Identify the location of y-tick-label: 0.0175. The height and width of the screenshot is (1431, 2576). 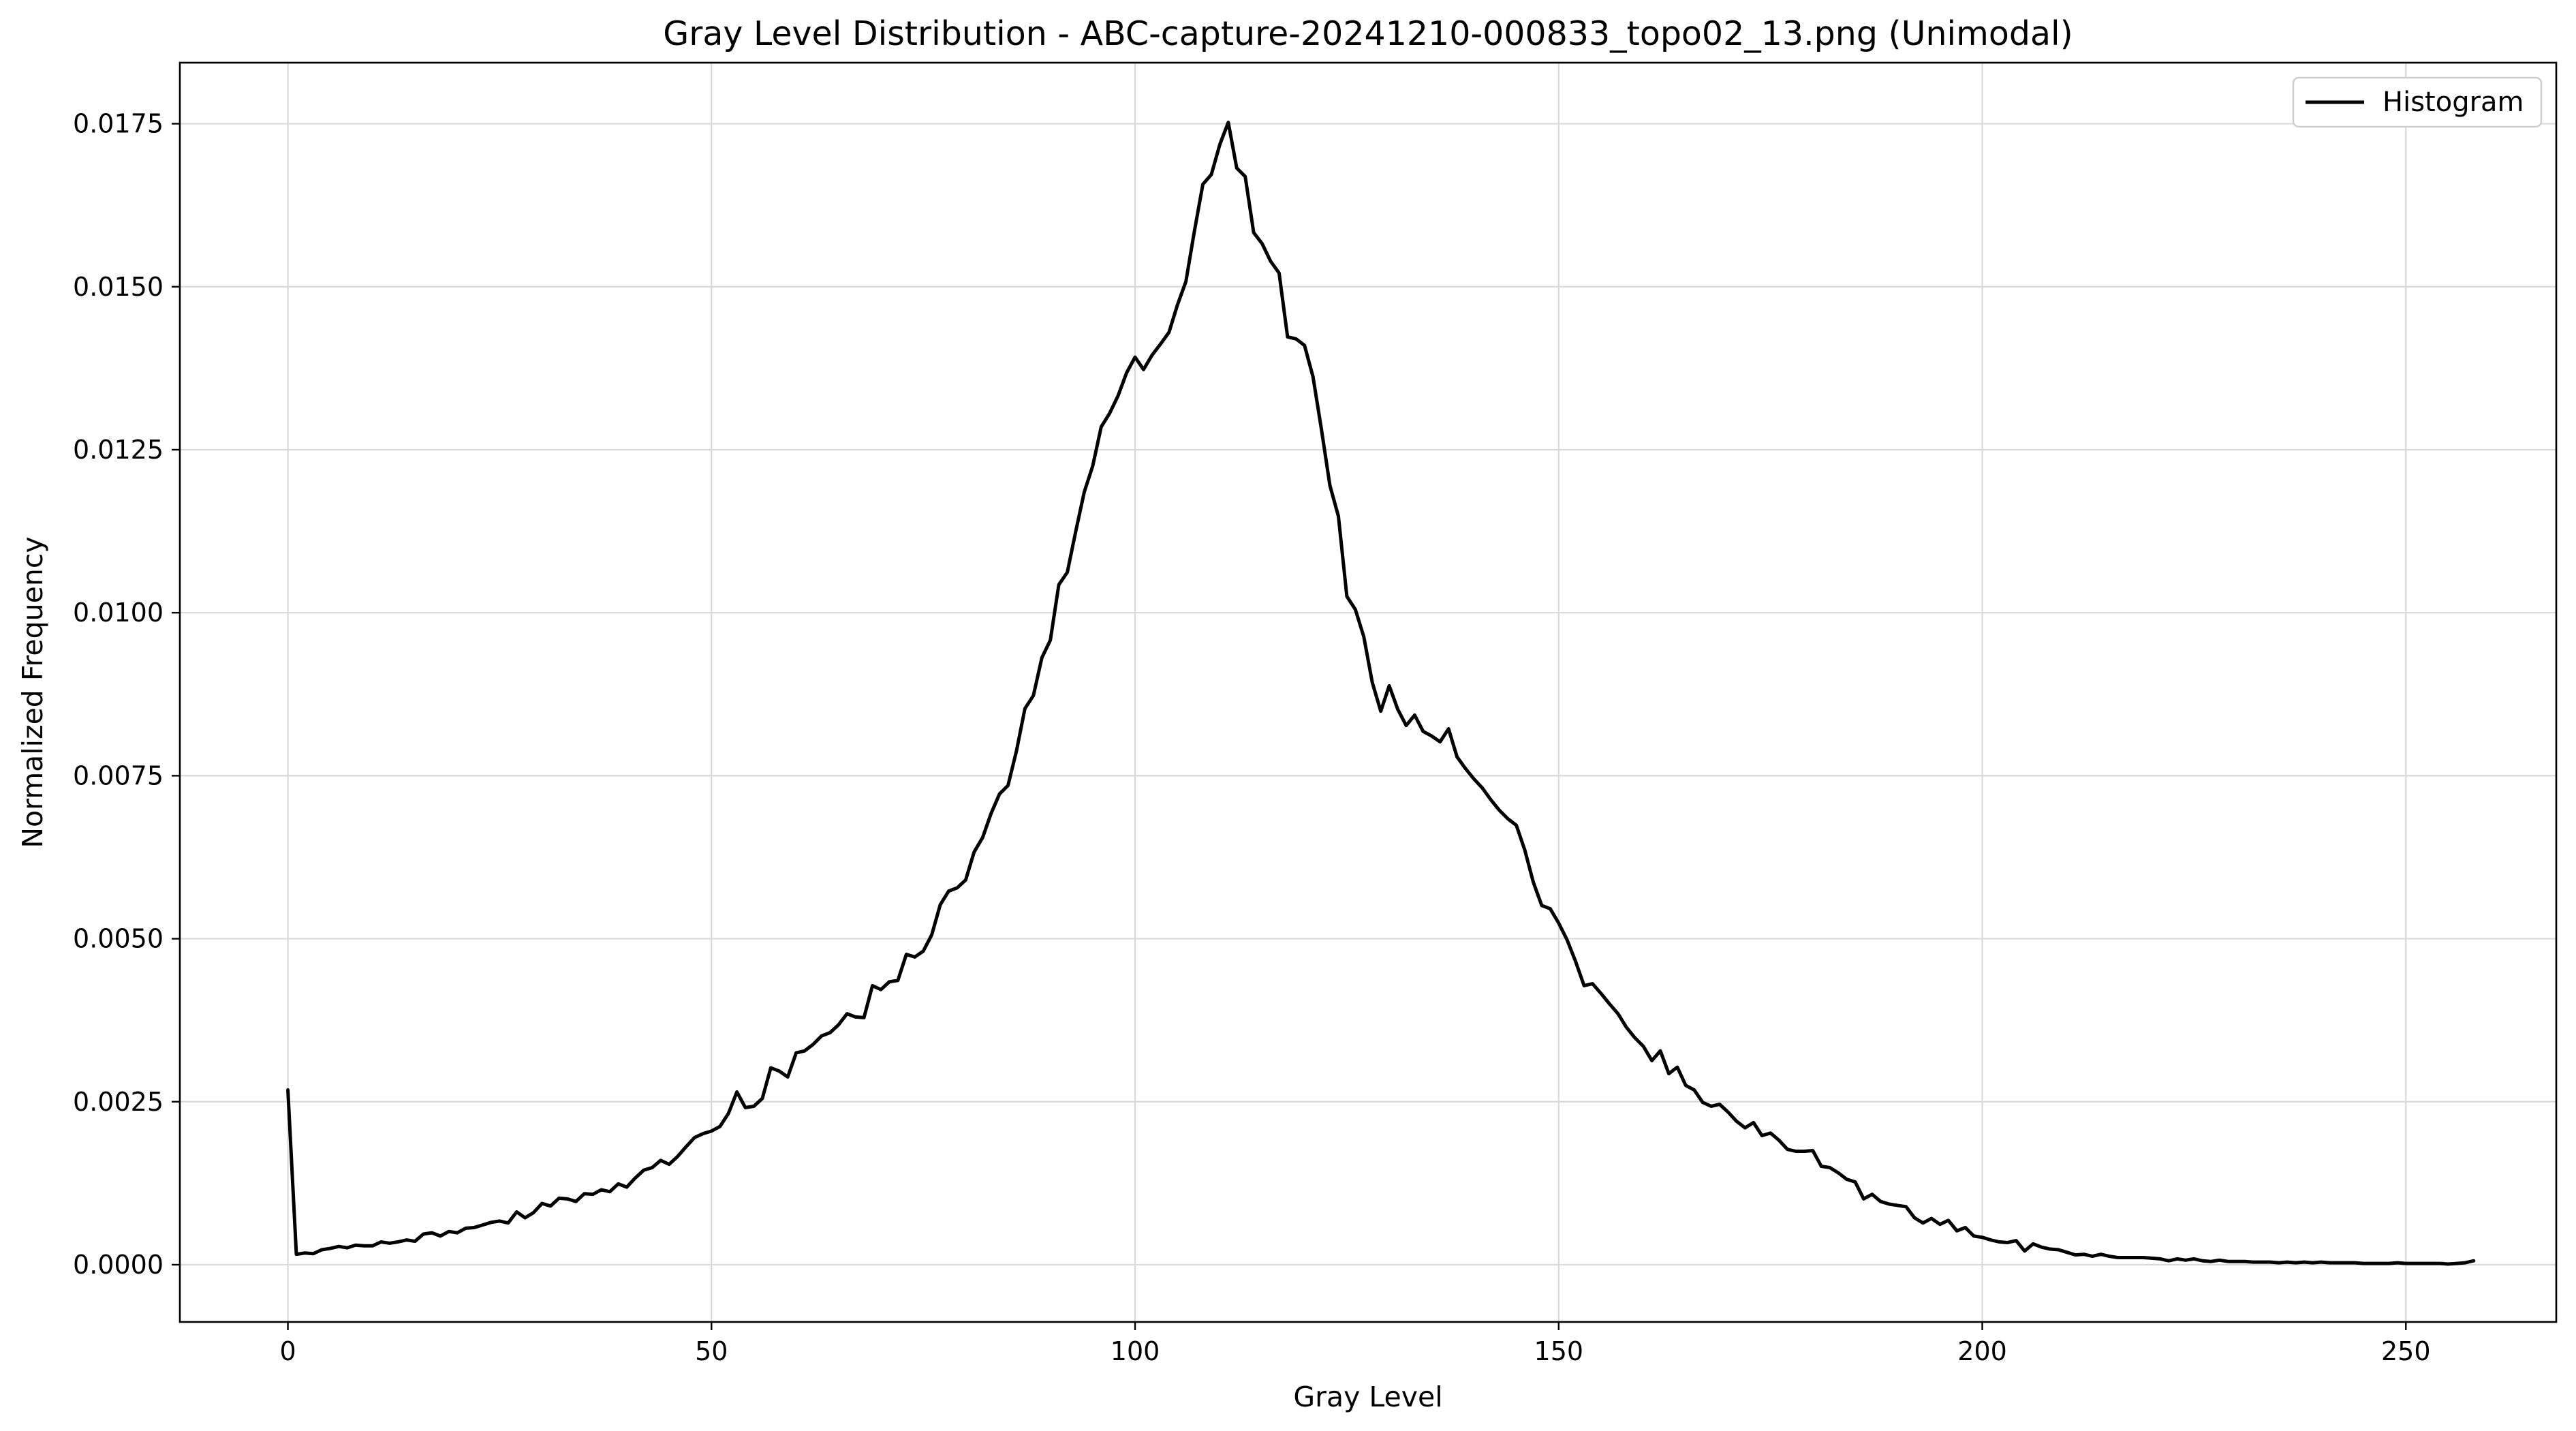
(118, 124).